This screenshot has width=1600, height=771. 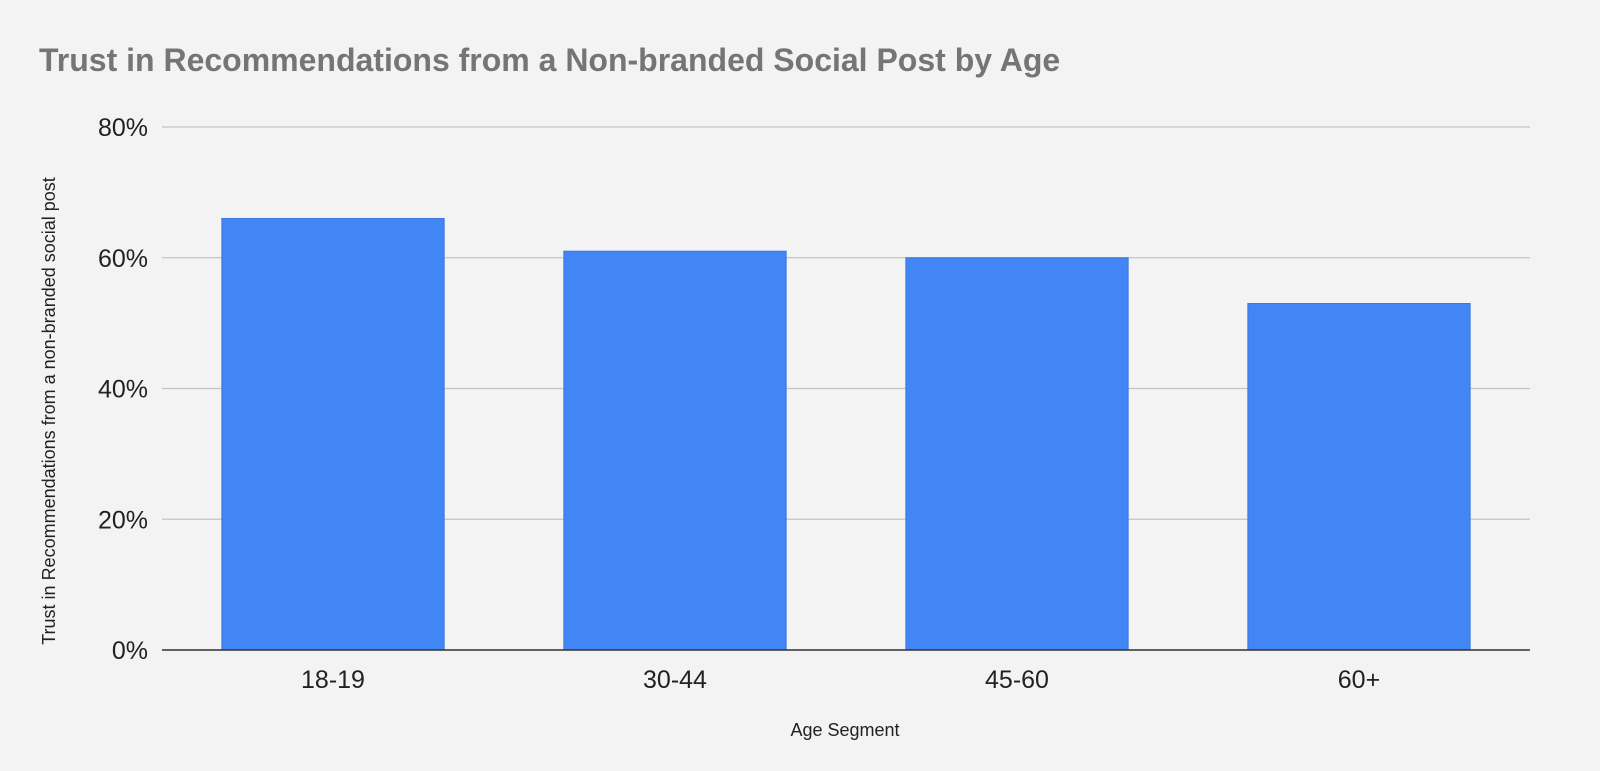 What do you see at coordinates (675, 680) in the screenshot?
I see `x-tick-label: 30-44` at bounding box center [675, 680].